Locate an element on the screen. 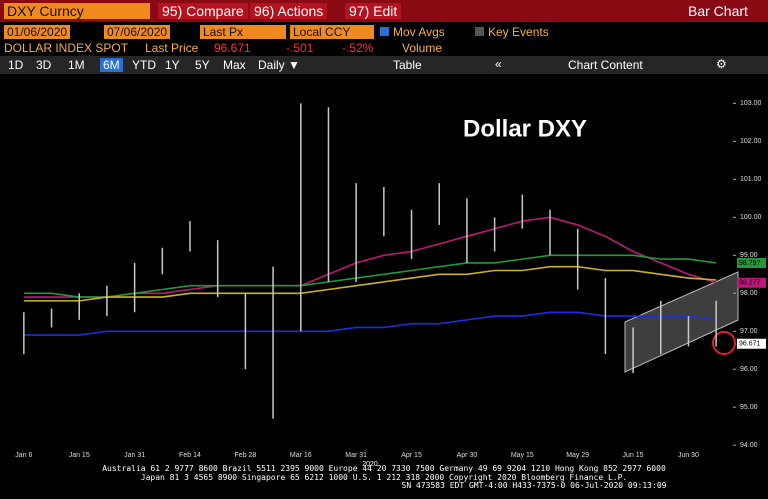 This screenshot has height=499, width=768. x-tick-label: May 29 is located at coordinates (577, 455).